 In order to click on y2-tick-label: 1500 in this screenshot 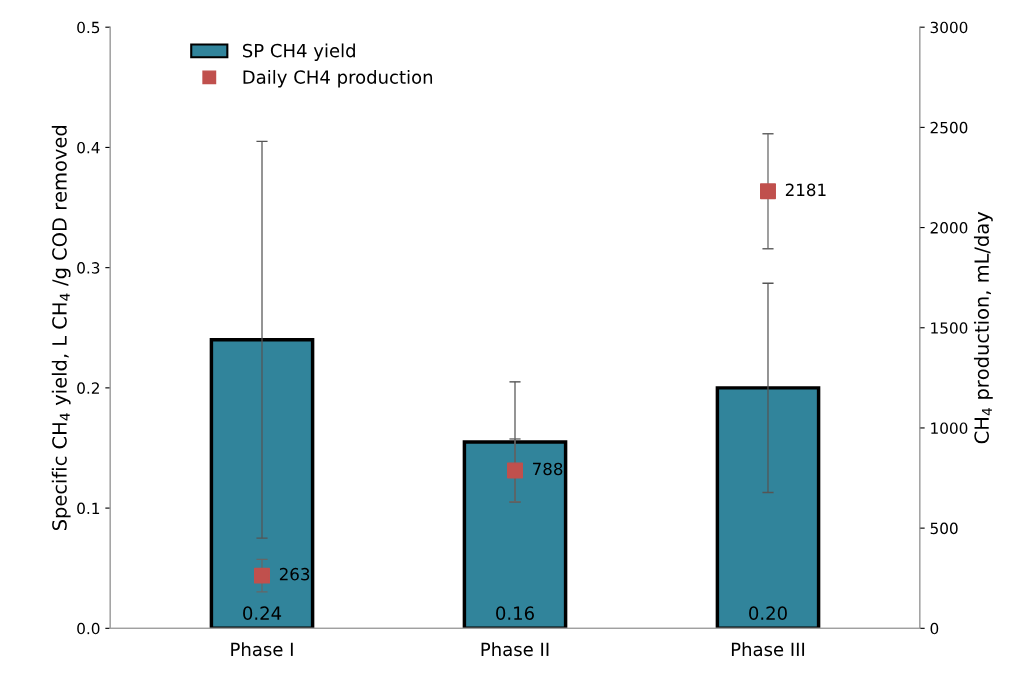, I will do `click(949, 328)`.